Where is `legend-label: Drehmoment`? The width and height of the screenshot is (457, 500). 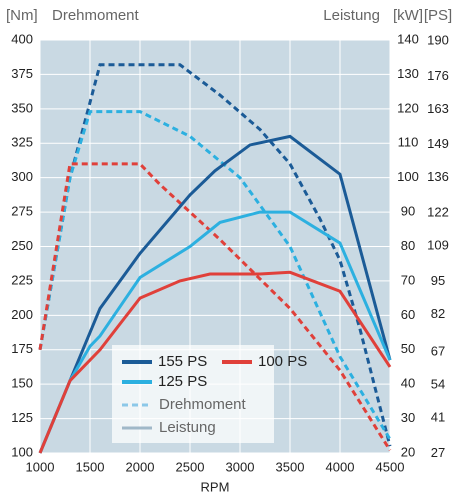
legend-label: Drehmoment is located at coordinates (203, 404).